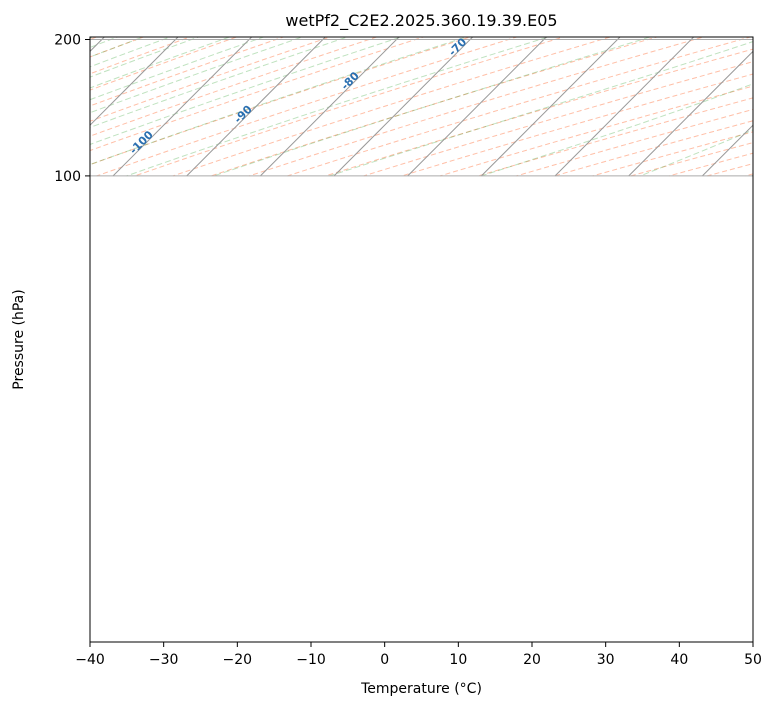 The image size is (775, 708). What do you see at coordinates (90, 660) in the screenshot?
I see `x-tick-label: −40` at bounding box center [90, 660].